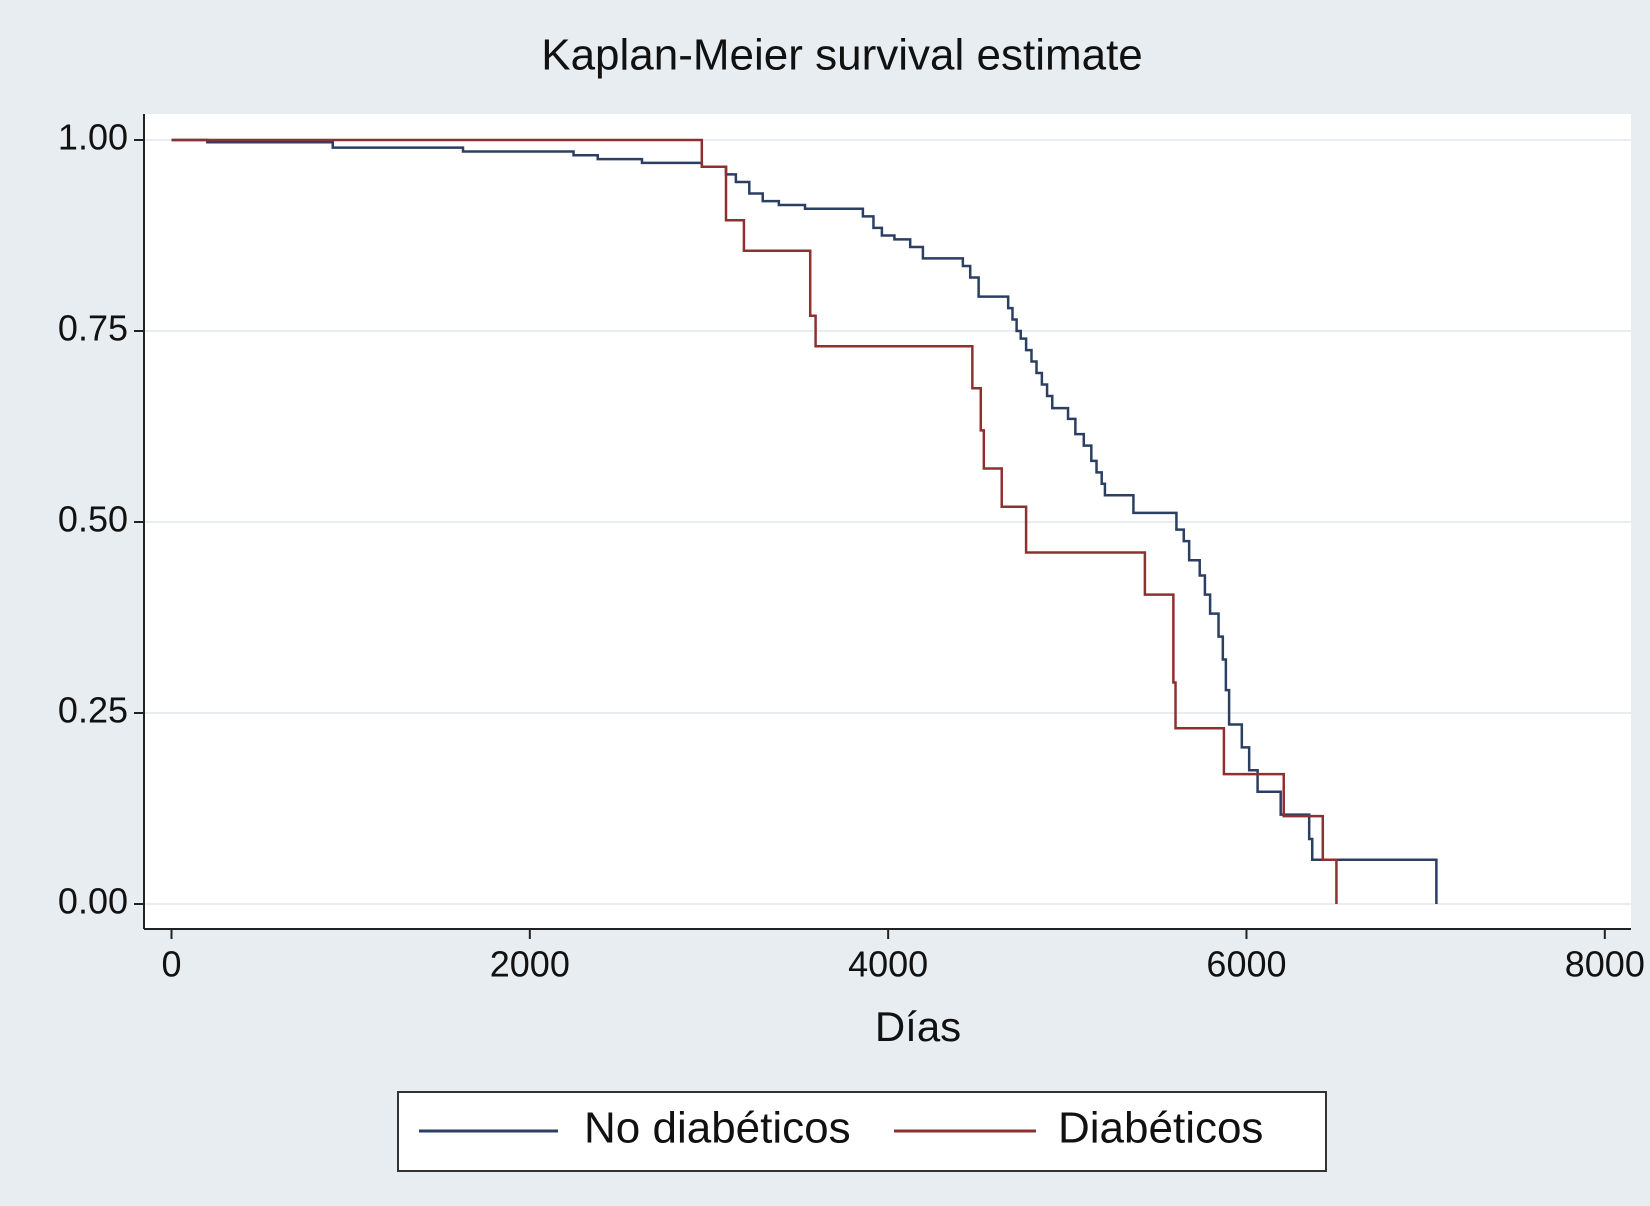  What do you see at coordinates (93, 901) in the screenshot?
I see `y-tick-label: 0.00` at bounding box center [93, 901].